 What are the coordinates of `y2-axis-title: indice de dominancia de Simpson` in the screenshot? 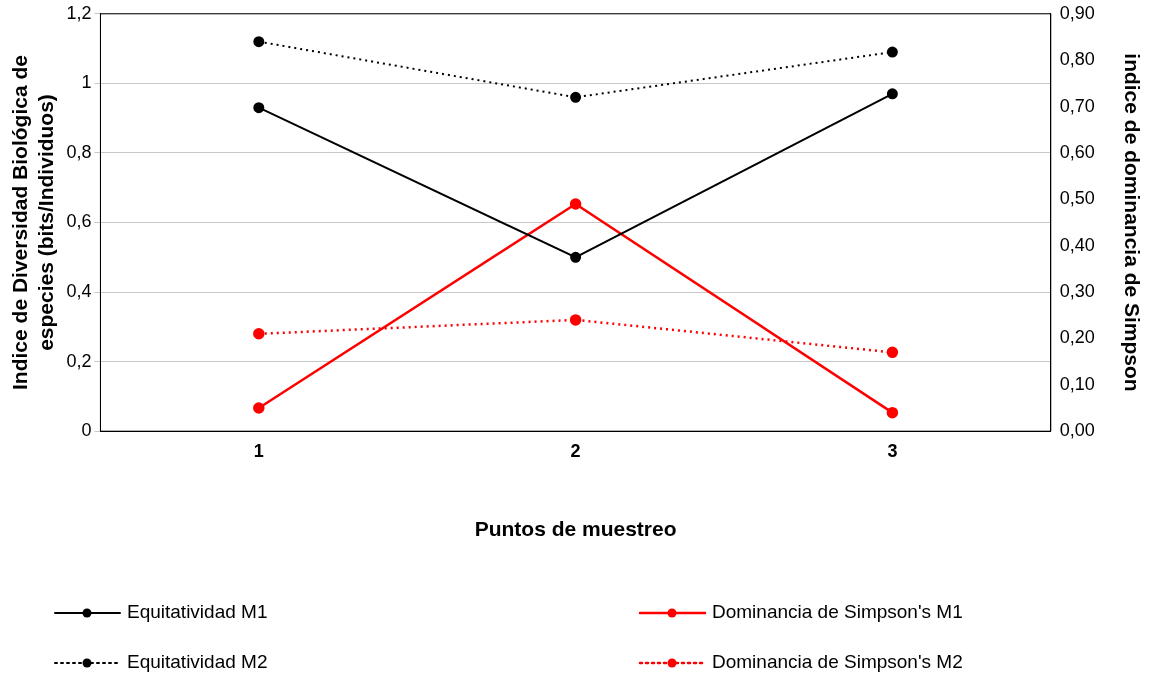 It's located at (1132, 222).